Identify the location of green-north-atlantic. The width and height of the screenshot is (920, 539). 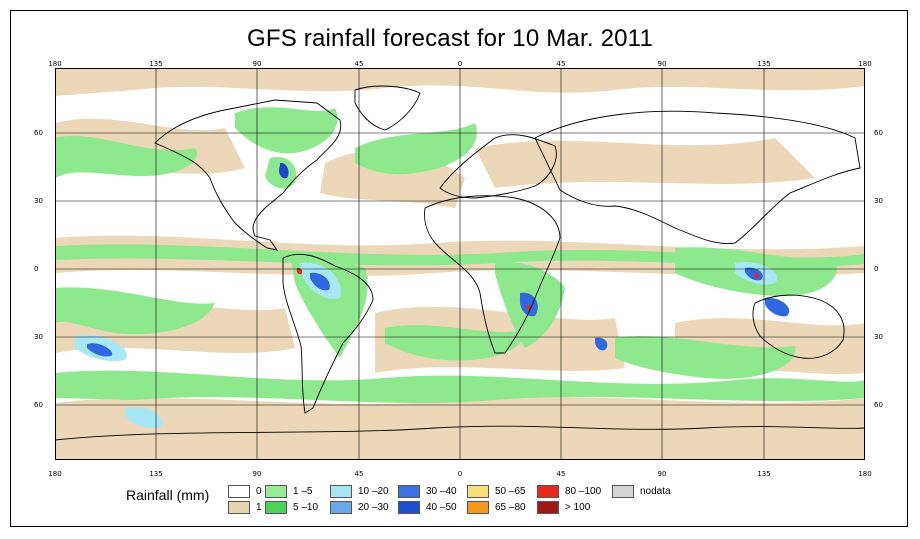
(416, 149).